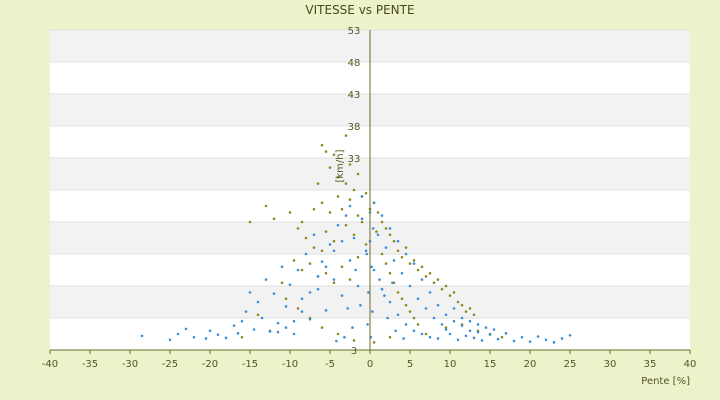  Describe the element at coordinates (690, 364) in the screenshot. I see `x-tick-label: 40` at that location.